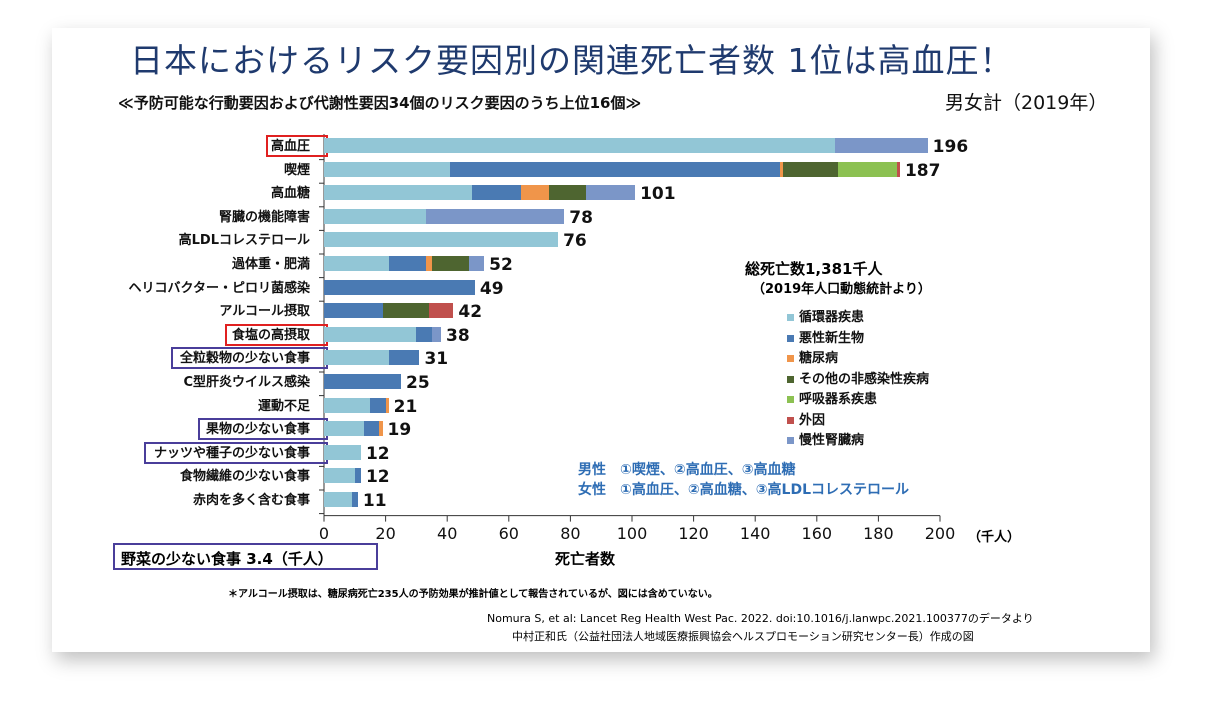 The height and width of the screenshot is (708, 1206). What do you see at coordinates (687, 470) in the screenshot?
I see `ranking-male: 男性 ①喫煙、②高血圧、③高血糖` at bounding box center [687, 470].